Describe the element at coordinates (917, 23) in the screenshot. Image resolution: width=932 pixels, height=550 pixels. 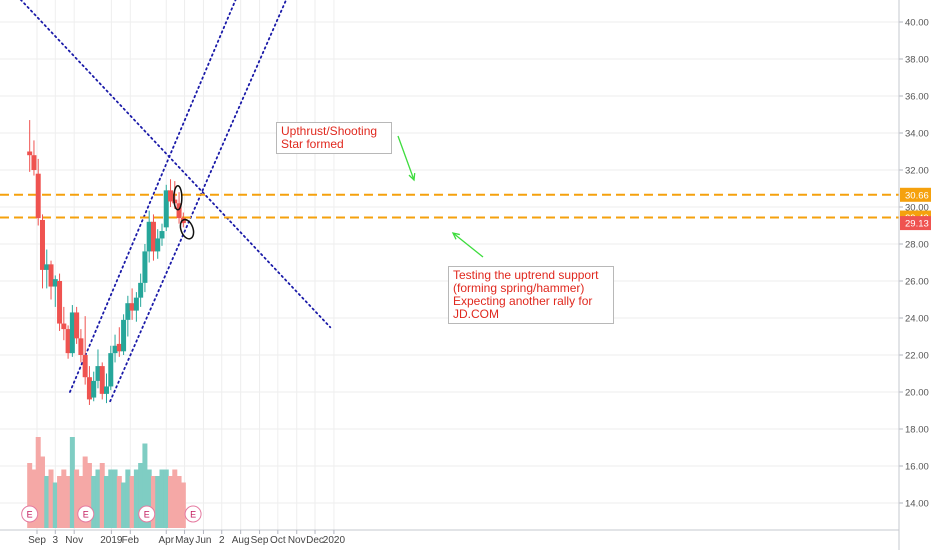
I see `y-tick-label: 40.00` at that location.